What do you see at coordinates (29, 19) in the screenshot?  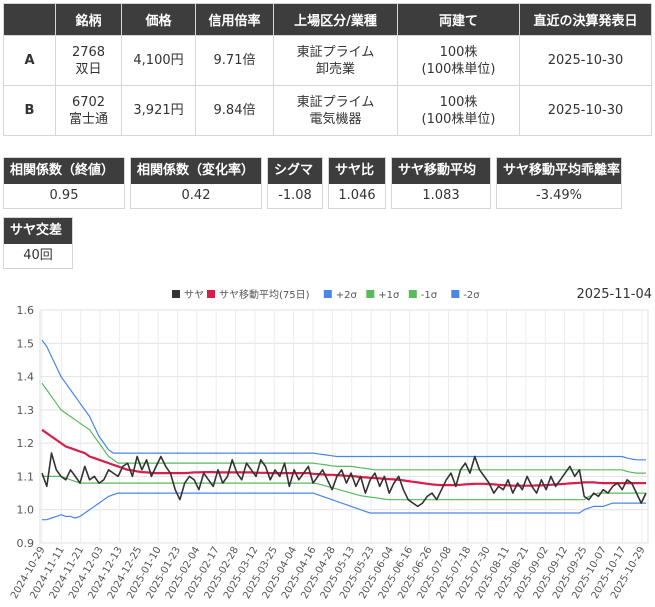 I see `header-blank` at bounding box center [29, 19].